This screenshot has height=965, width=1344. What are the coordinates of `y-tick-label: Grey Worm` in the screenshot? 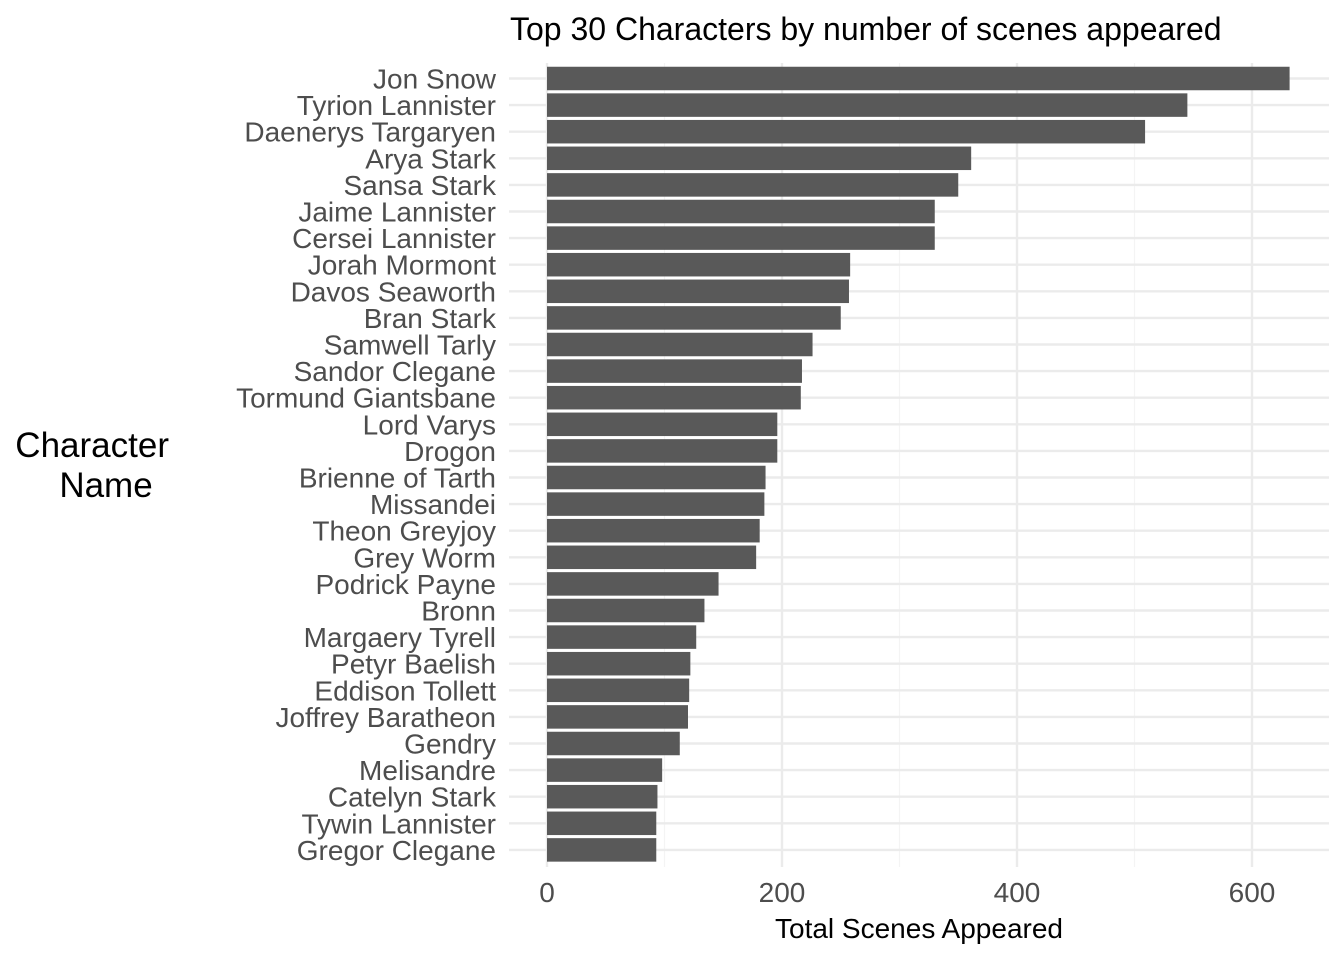 It's located at (424, 557).